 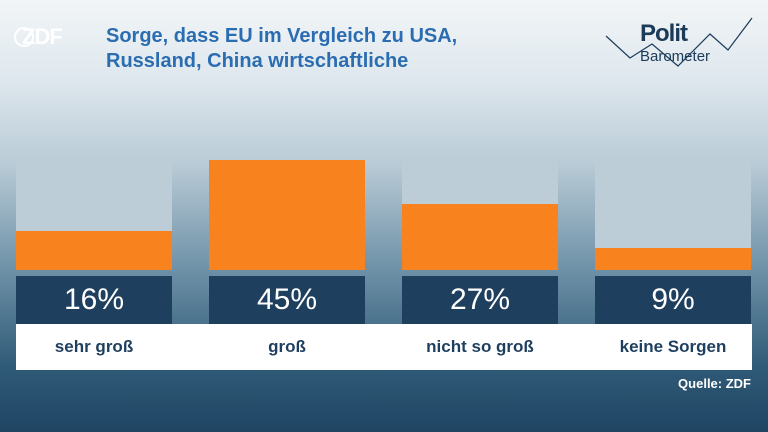 What do you see at coordinates (384, 347) in the screenshot?
I see `category-label-row: sehr groß groß nicht so groß keine Sorgen` at bounding box center [384, 347].